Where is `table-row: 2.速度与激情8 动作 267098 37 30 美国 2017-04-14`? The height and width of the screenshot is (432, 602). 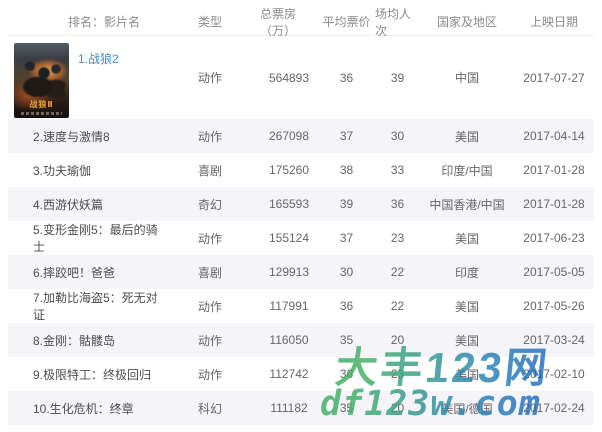 table-row: 2.速度与激情8 动作 267098 37 30 美国 2017-04-14 is located at coordinates (301, 136).